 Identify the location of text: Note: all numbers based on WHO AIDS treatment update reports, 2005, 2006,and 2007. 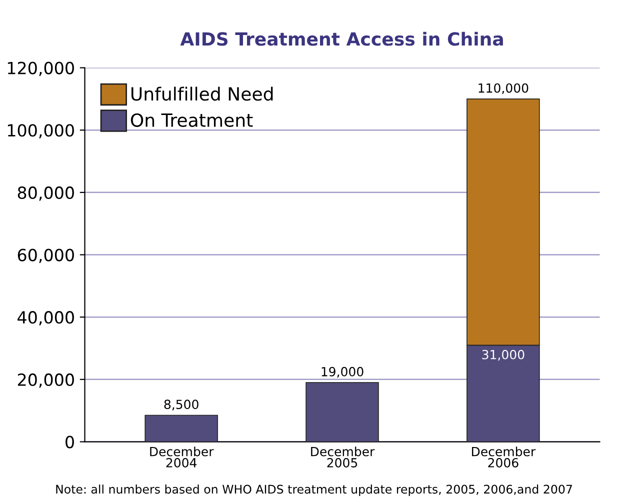
(314, 490).